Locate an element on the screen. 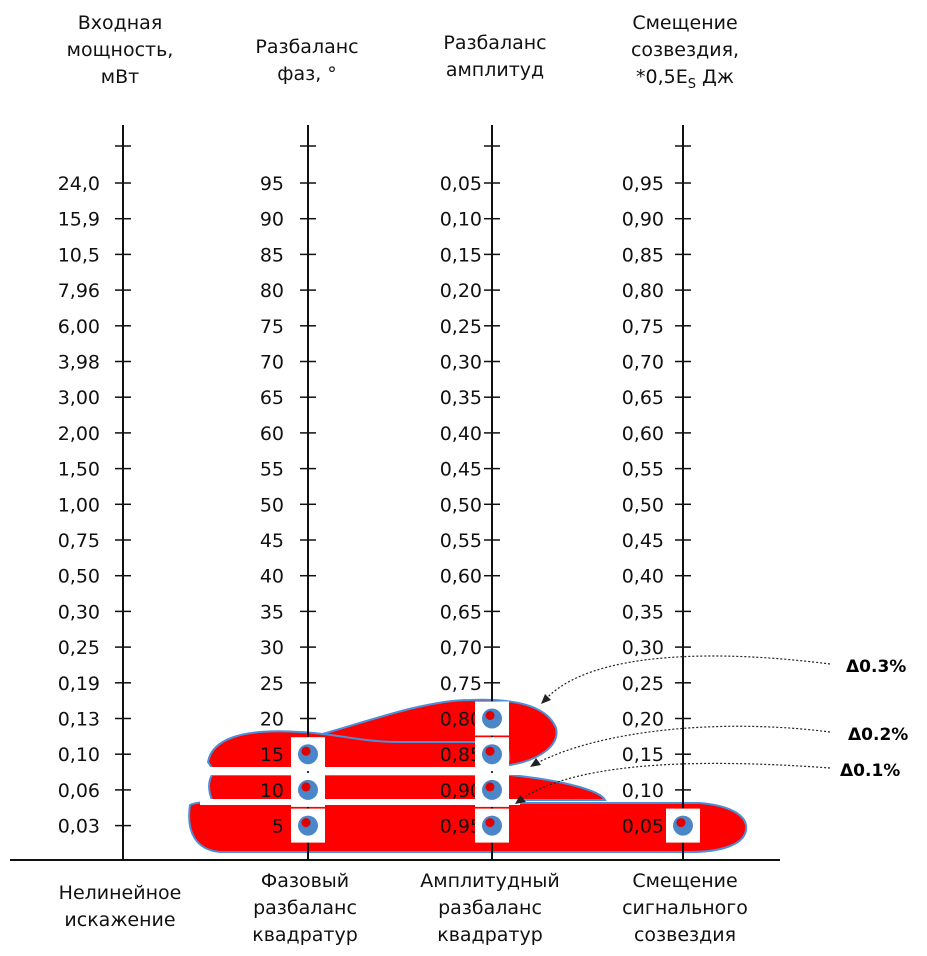  tick-label-input-power: 10,5 is located at coordinates (79, 255).